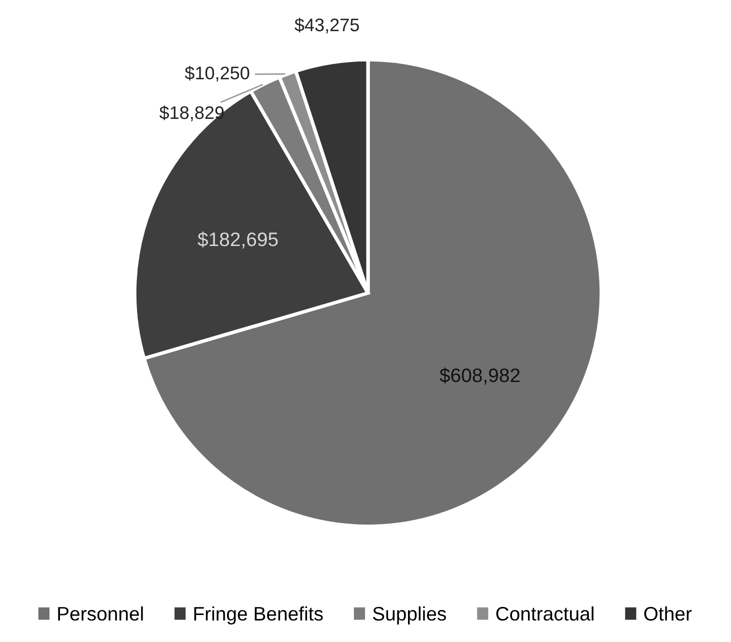  What do you see at coordinates (326, 26) in the screenshot?
I see `data-label: $43,275` at bounding box center [326, 26].